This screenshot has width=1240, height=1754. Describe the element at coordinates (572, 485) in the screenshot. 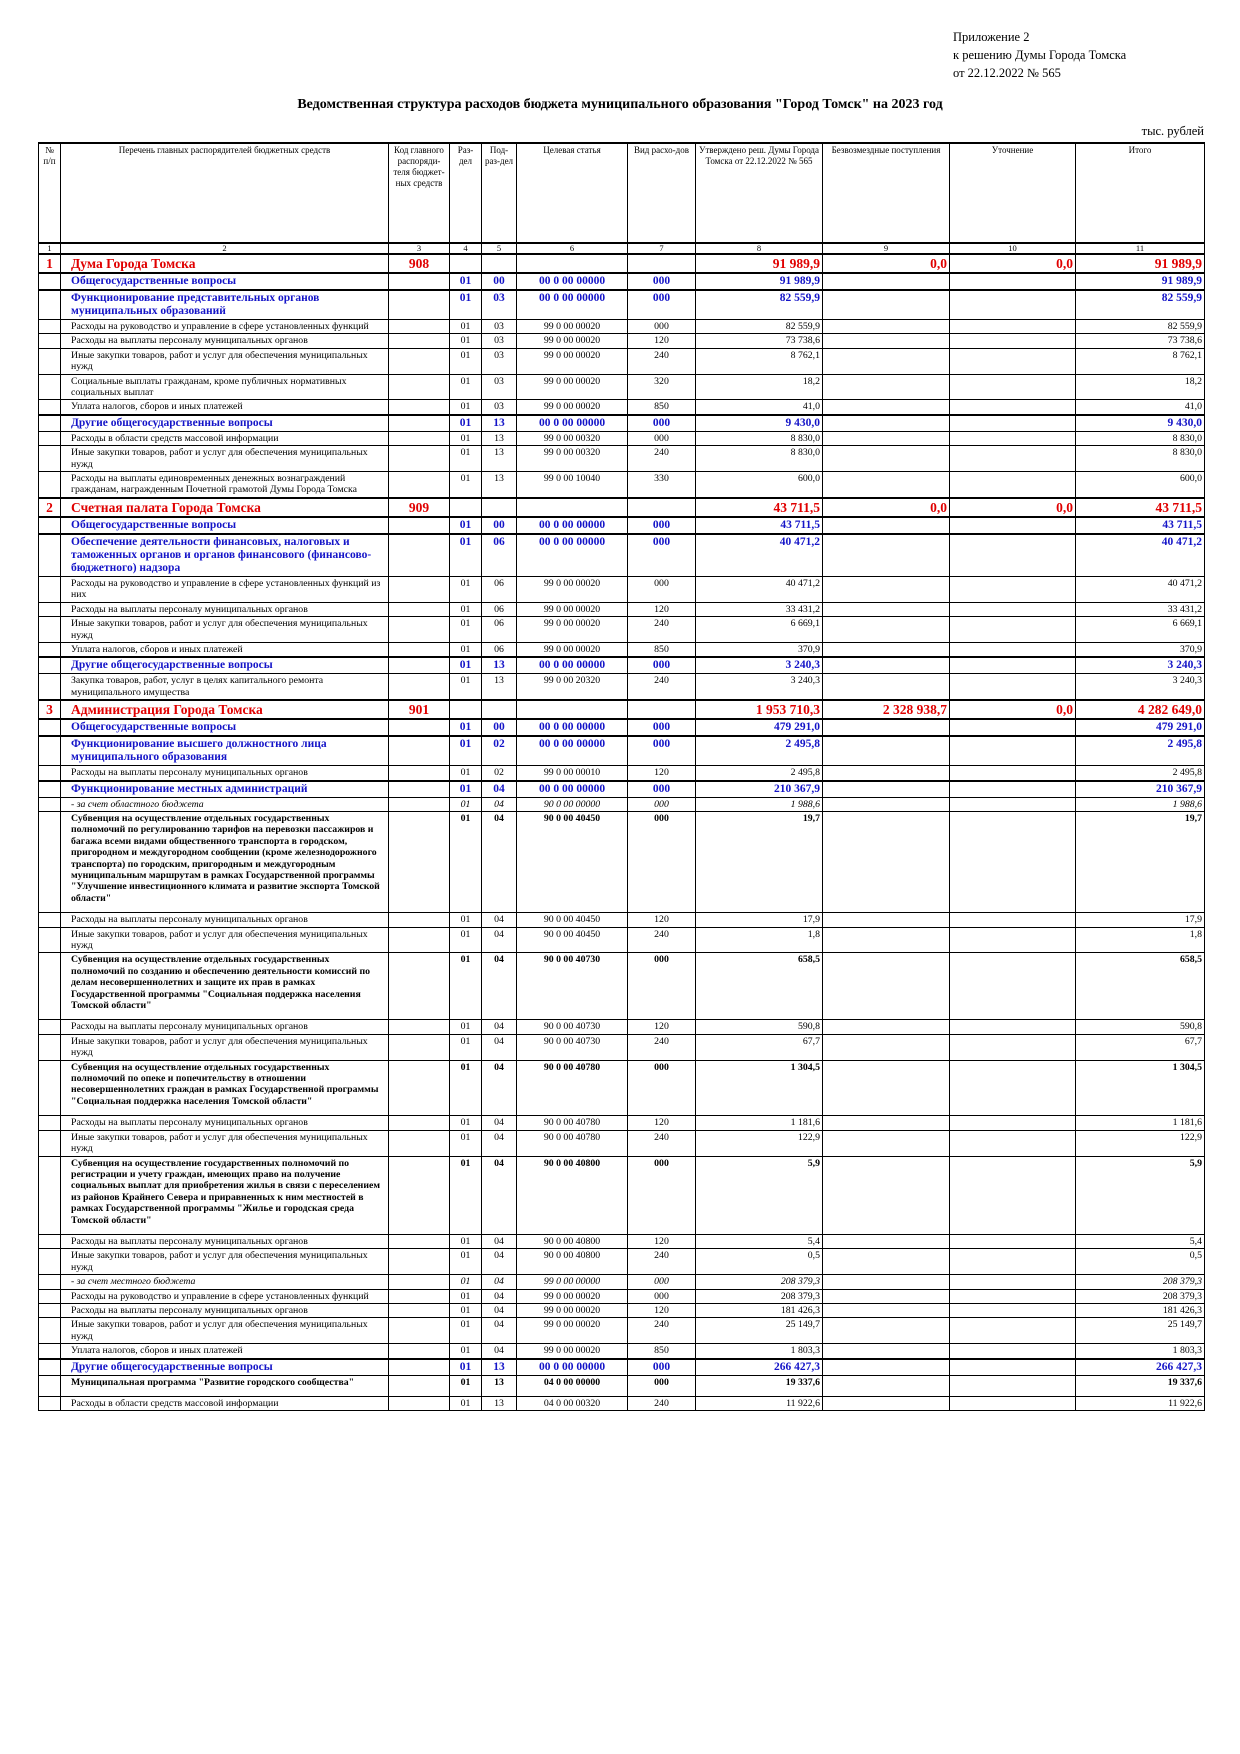

I see `cell: 99 0 00 10040` at that location.